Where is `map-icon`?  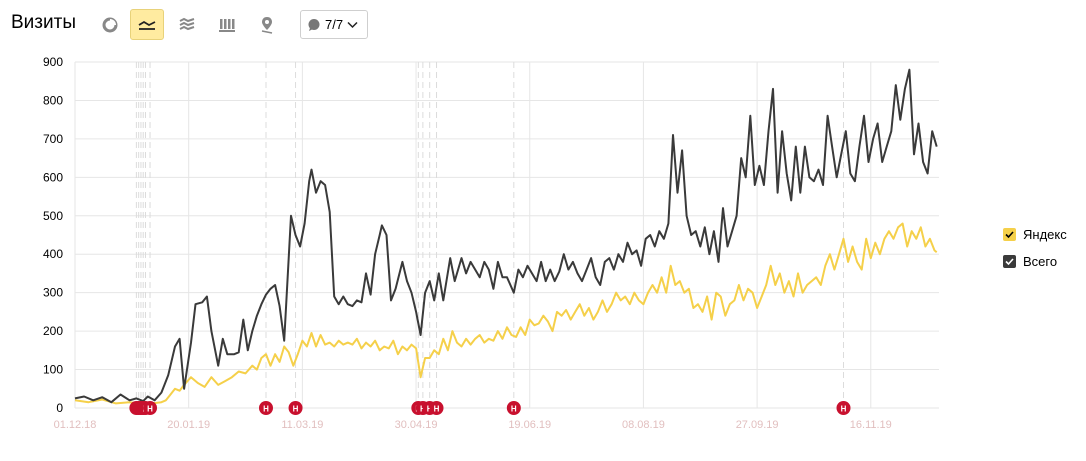 map-icon is located at coordinates (267, 25).